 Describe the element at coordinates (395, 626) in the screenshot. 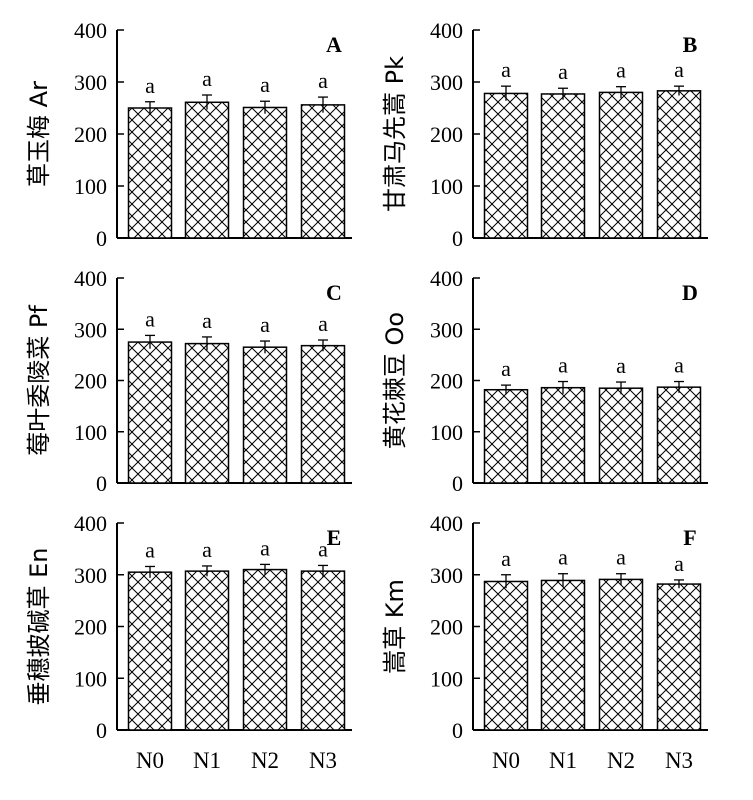

I see `y-axis-label: 嵩草 Km` at that location.